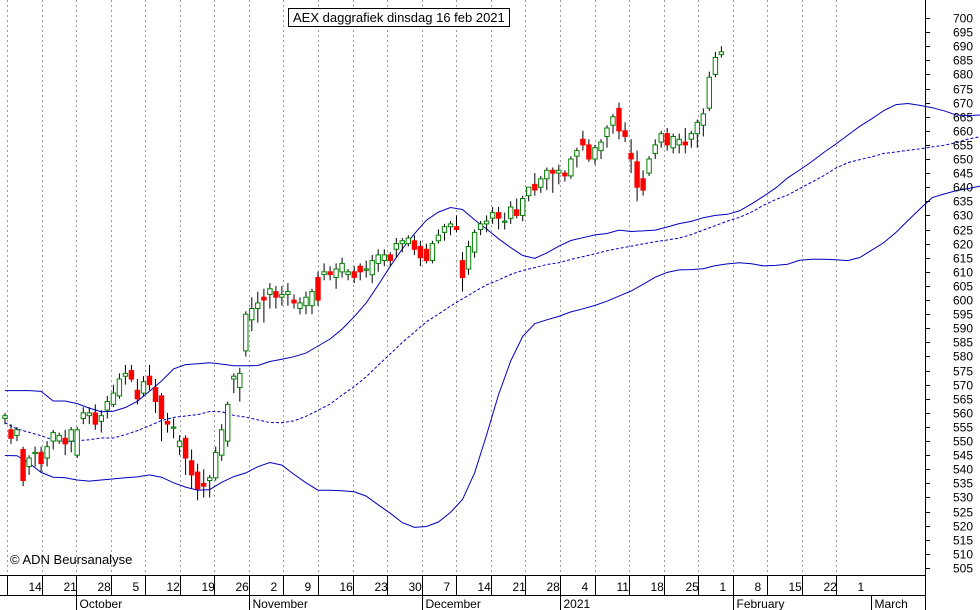 Image resolution: width=980 pixels, height=610 pixels. What do you see at coordinates (453, 603) in the screenshot?
I see `month-label: December` at bounding box center [453, 603].